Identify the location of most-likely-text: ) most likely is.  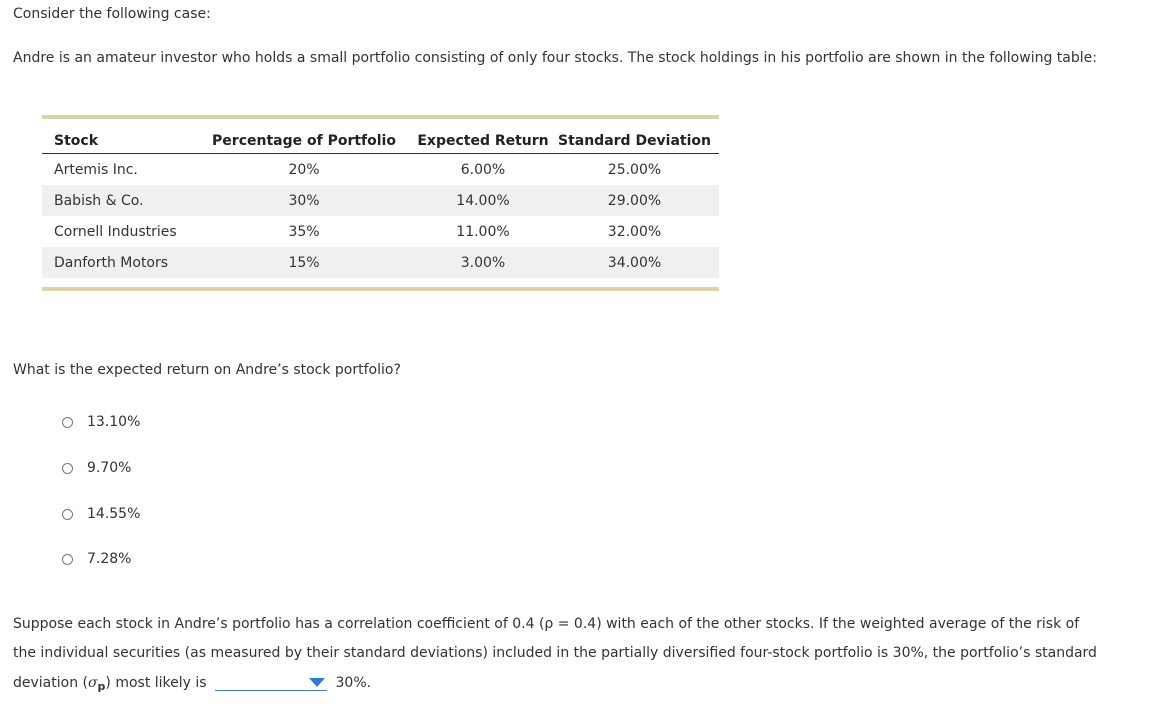
(156, 683).